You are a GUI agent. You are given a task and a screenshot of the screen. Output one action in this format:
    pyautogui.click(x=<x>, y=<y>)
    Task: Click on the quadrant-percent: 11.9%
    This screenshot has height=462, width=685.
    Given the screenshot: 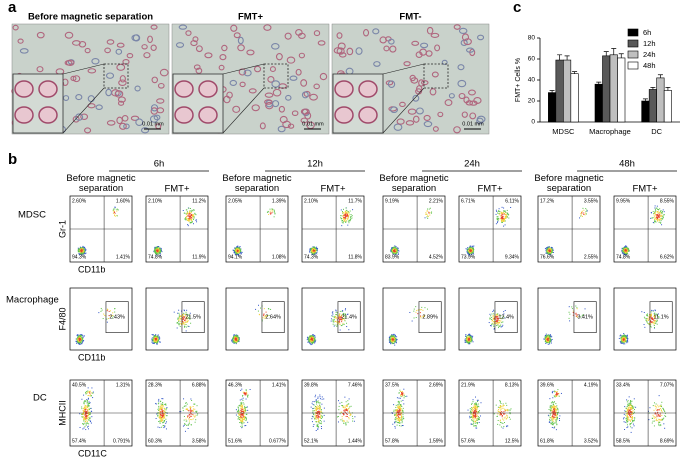 What is the action you would take?
    pyautogui.click(x=199, y=257)
    